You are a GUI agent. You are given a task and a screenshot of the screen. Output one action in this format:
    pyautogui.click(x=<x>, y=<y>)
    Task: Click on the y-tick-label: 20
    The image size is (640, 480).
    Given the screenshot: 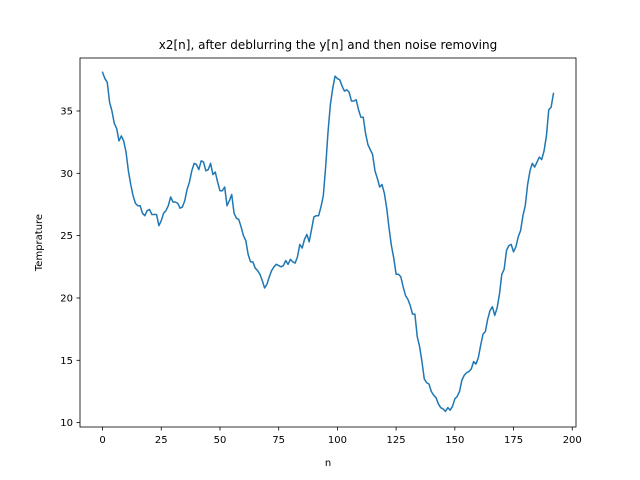 What is the action you would take?
    pyautogui.click(x=66, y=298)
    